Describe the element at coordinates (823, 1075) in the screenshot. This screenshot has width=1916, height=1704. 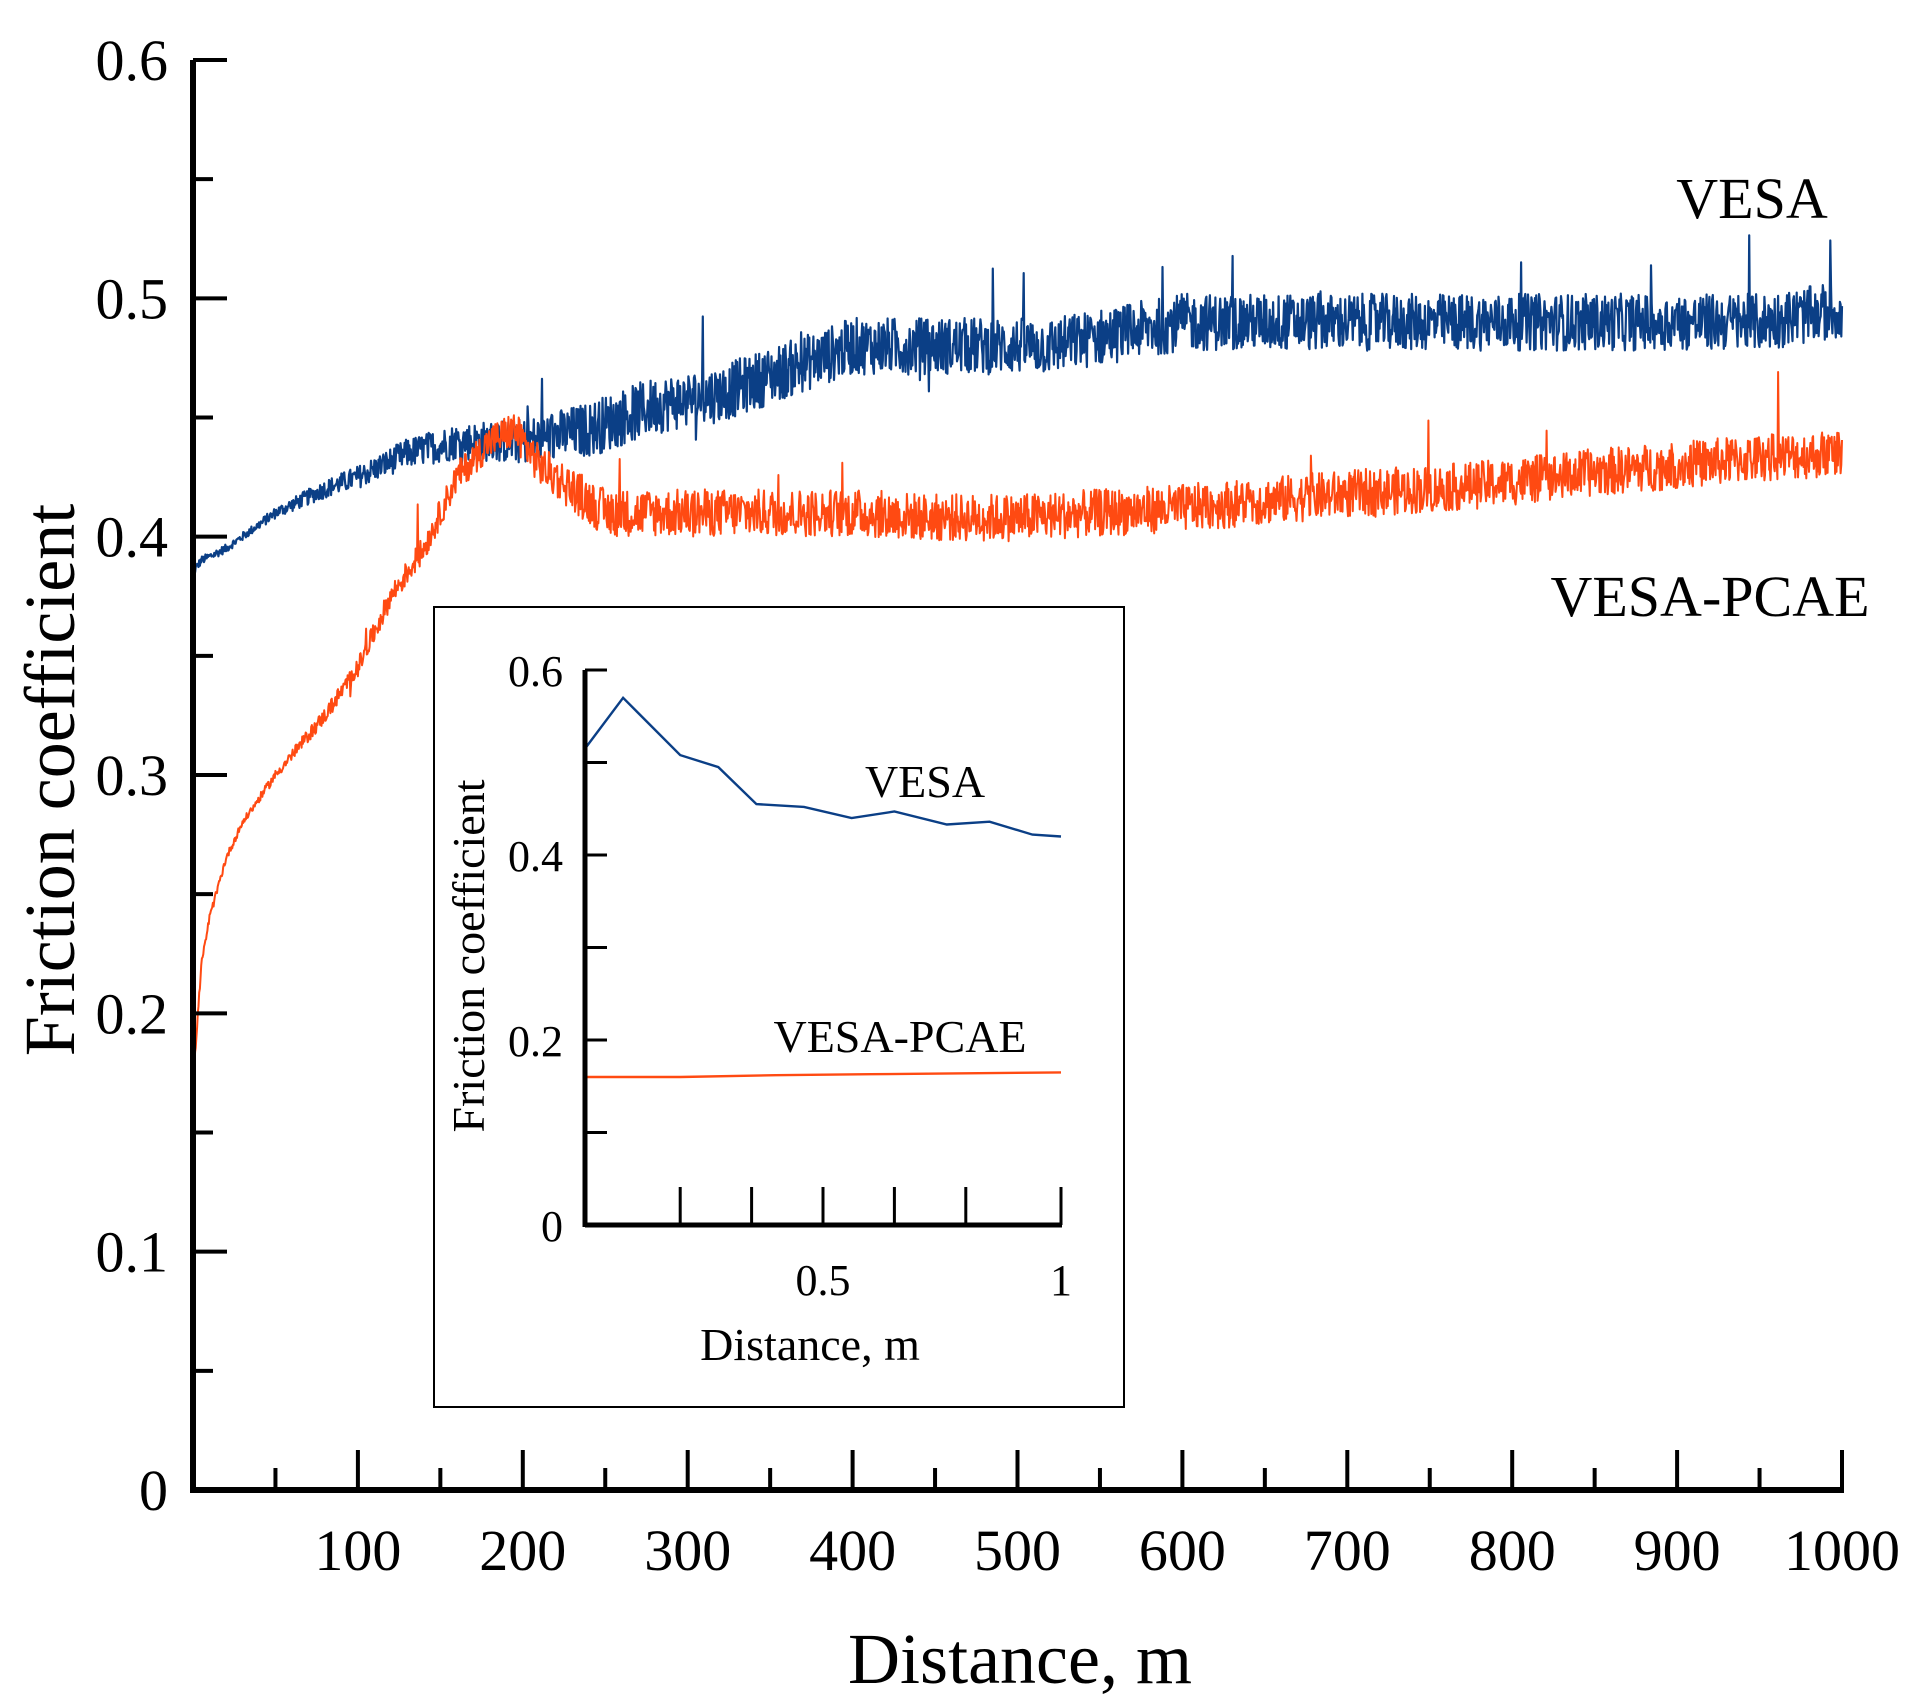
I see `inset-series-line-vesa-pcae` at that location.